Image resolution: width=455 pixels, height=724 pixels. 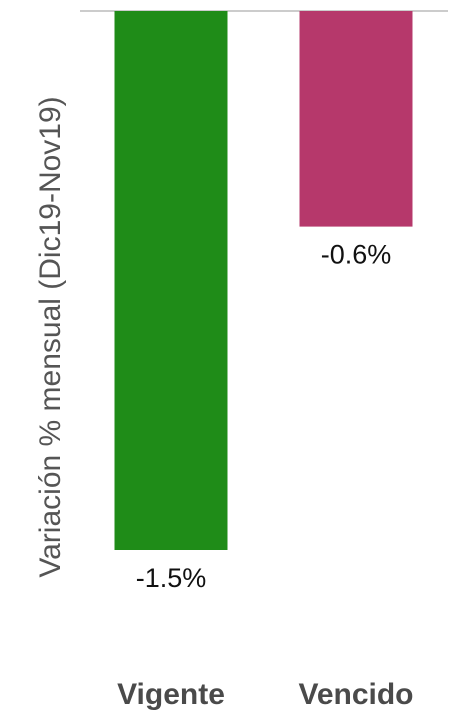 What do you see at coordinates (356, 255) in the screenshot?
I see `value-label-vencido: -0.6%` at bounding box center [356, 255].